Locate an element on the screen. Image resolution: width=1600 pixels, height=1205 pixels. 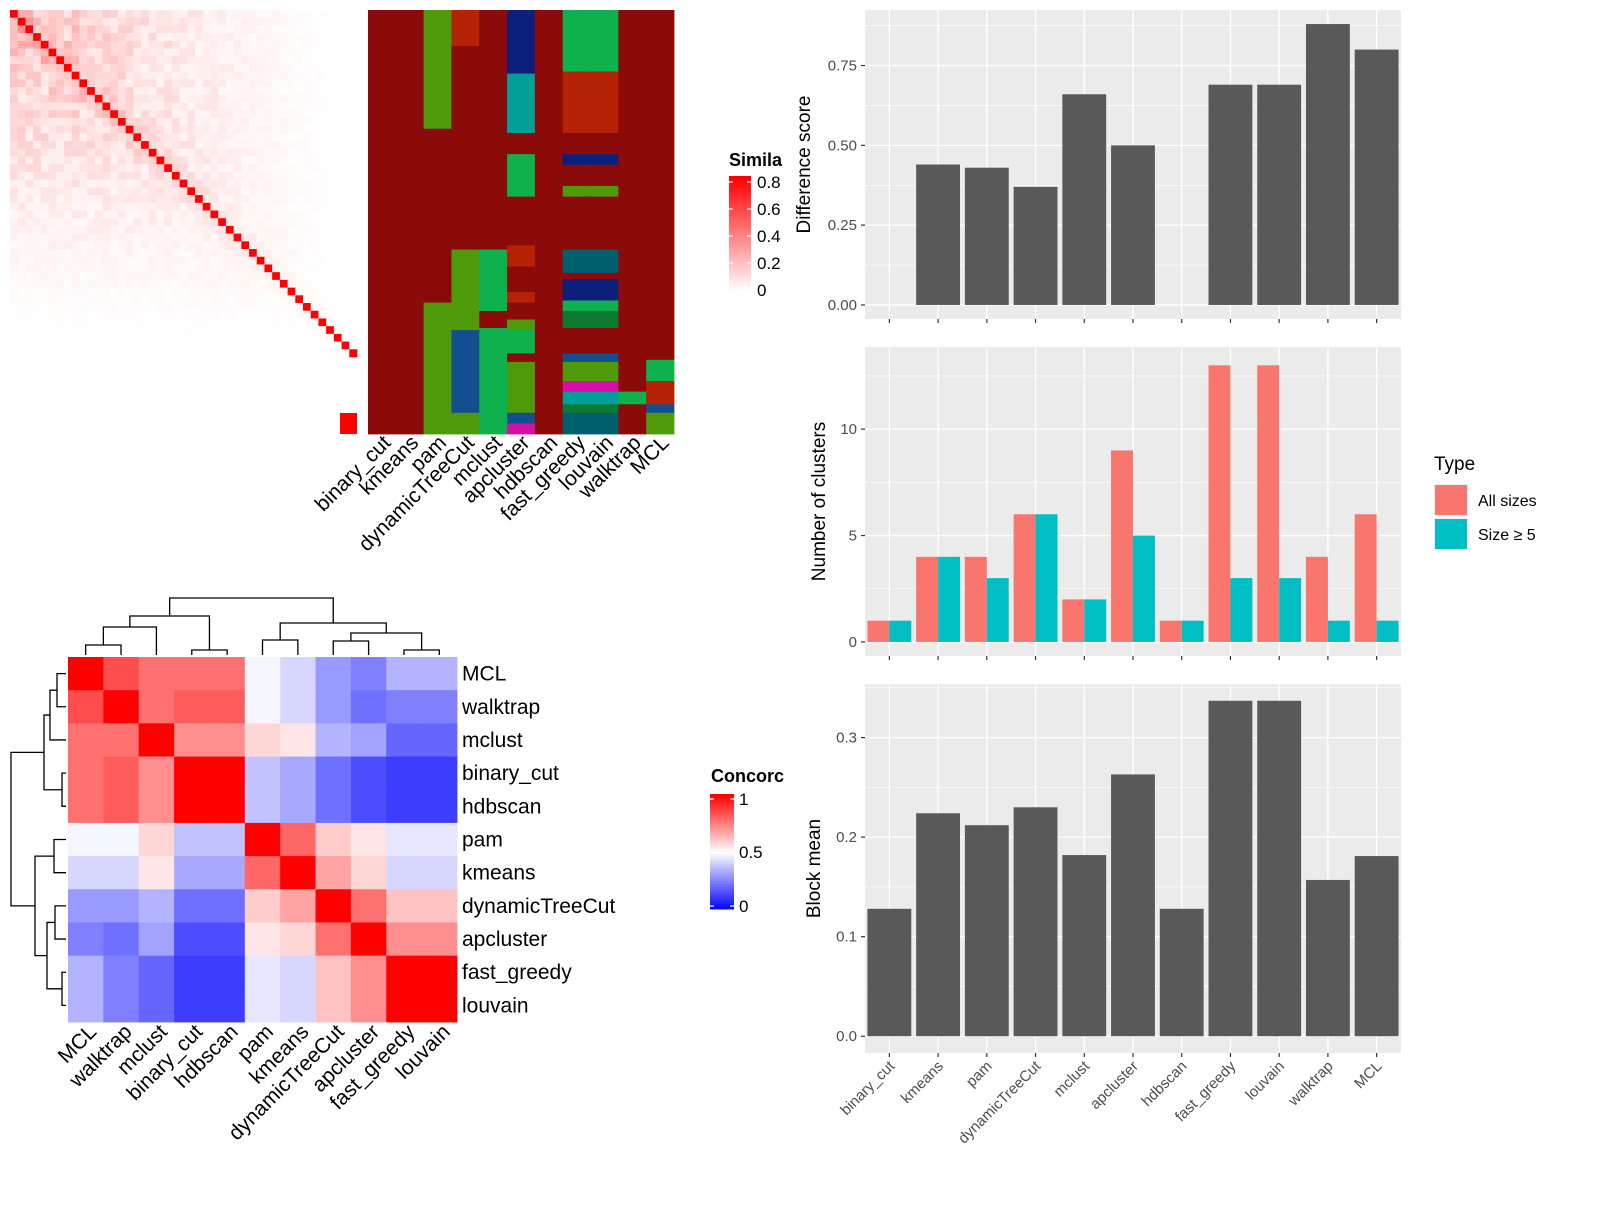
left-dendrogram-branch is located at coordinates (27, 829).